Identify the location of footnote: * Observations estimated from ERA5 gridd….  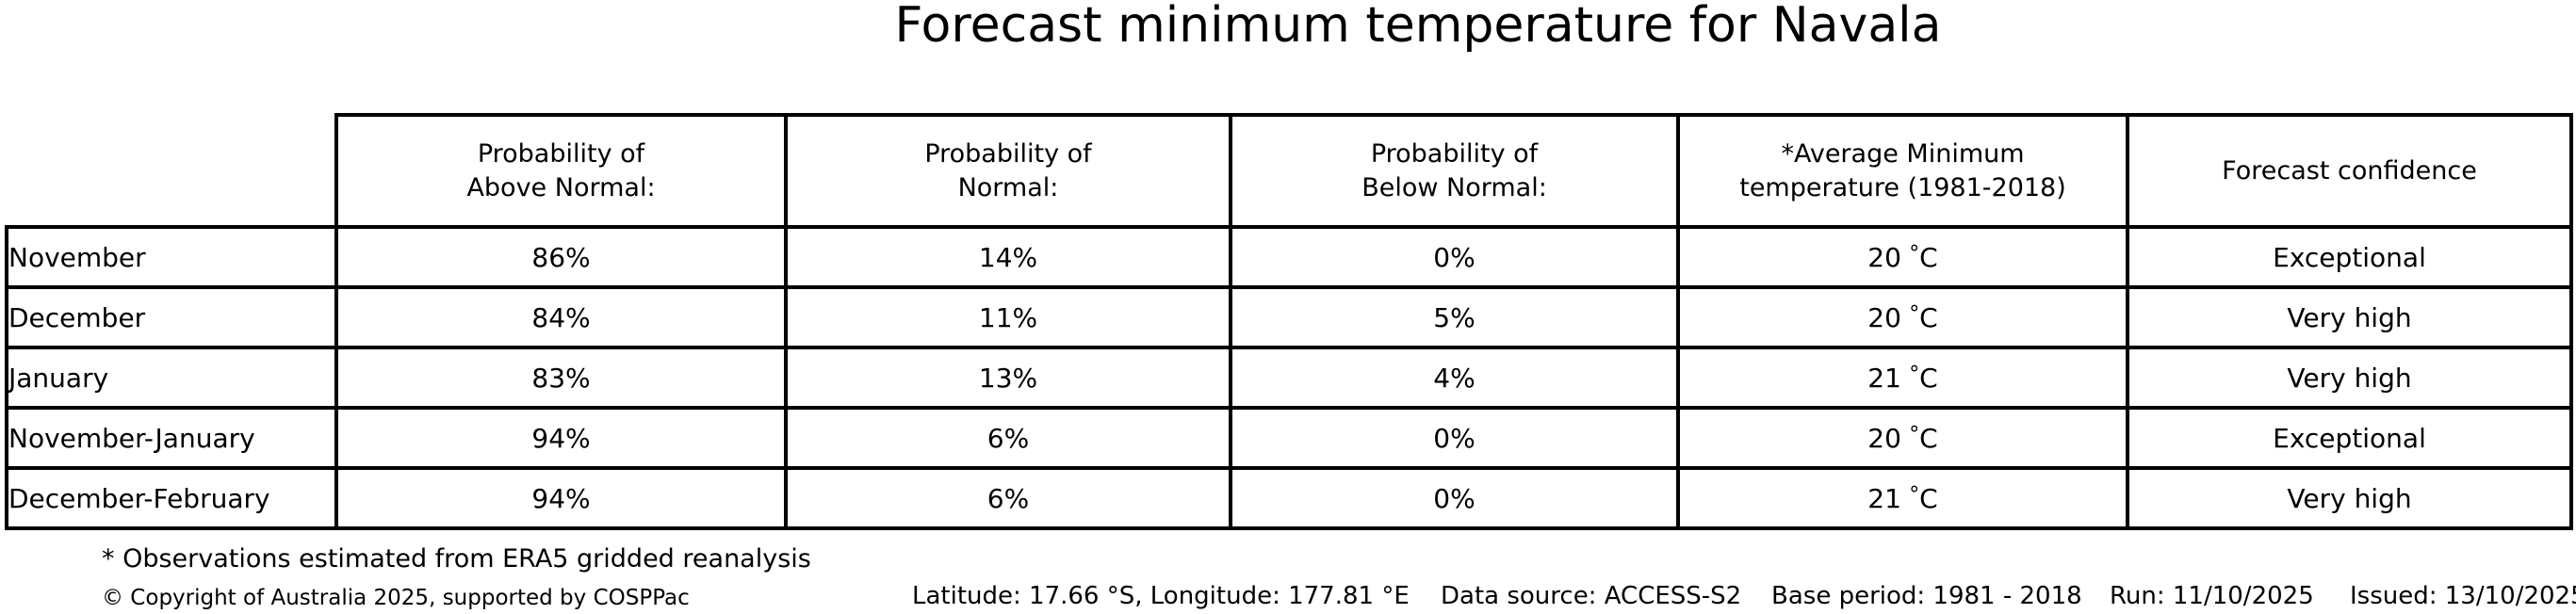
(456, 559).